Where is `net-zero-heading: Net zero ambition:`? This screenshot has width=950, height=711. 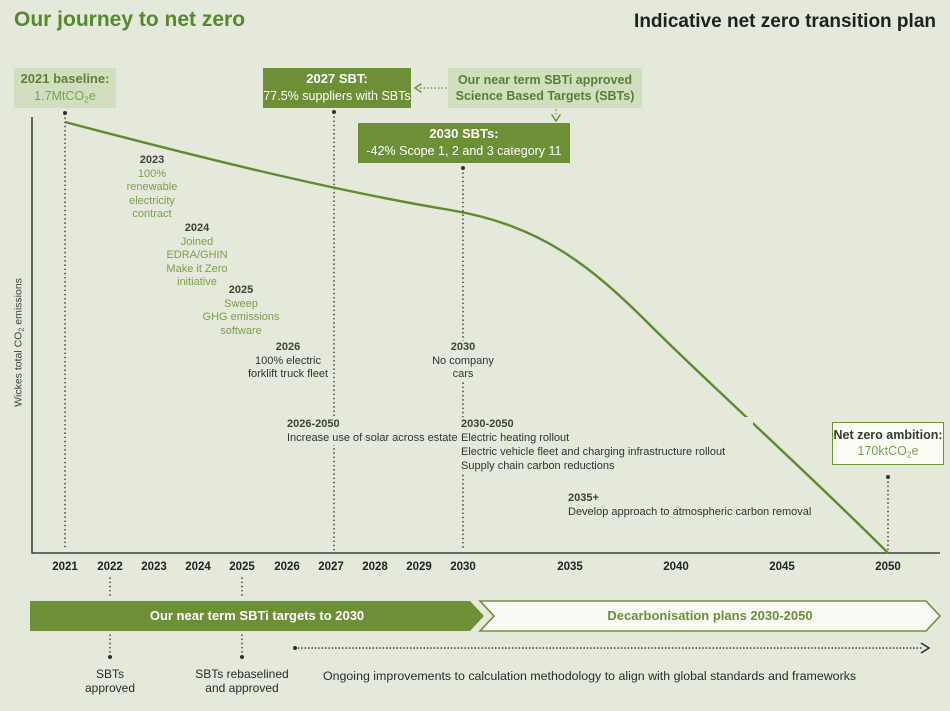
net-zero-heading: Net zero ambition: is located at coordinates (888, 434).